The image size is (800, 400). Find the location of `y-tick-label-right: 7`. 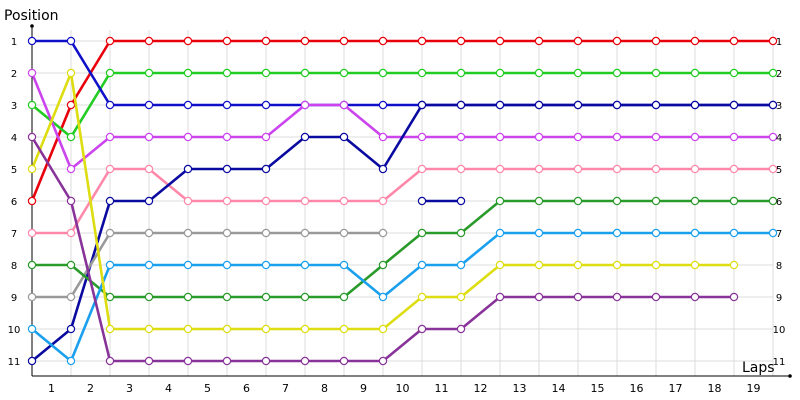

y-tick-label-right: 7 is located at coordinates (779, 234).